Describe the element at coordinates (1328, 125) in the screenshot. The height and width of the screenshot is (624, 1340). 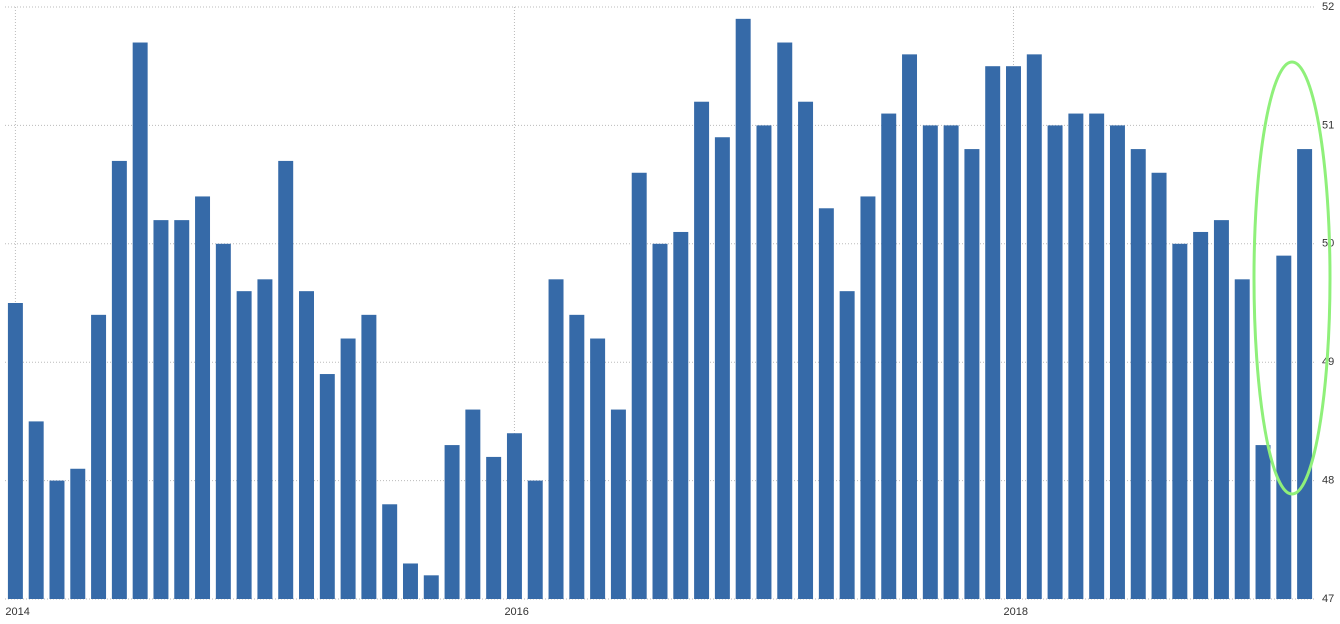
I see `y-tick-label: 51` at that location.